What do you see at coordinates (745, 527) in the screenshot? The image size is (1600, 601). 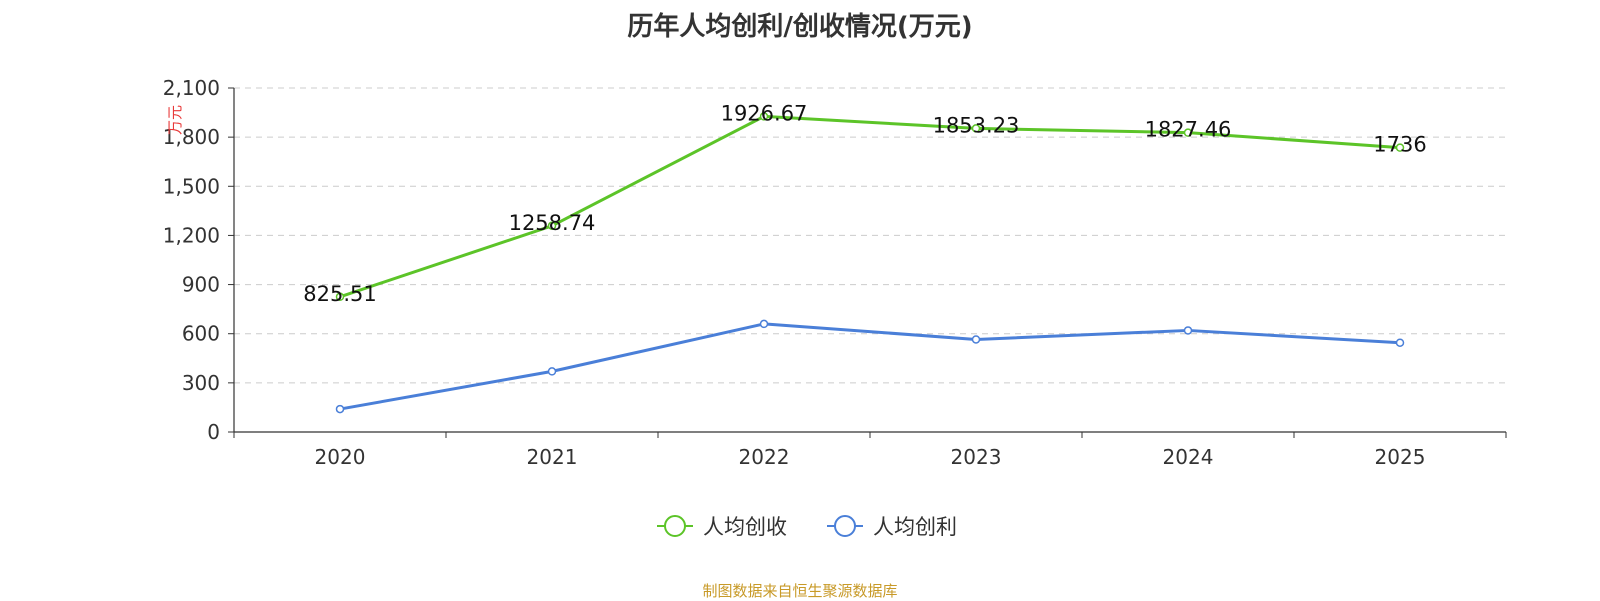 I see `legend-label: 人均创收` at bounding box center [745, 527].